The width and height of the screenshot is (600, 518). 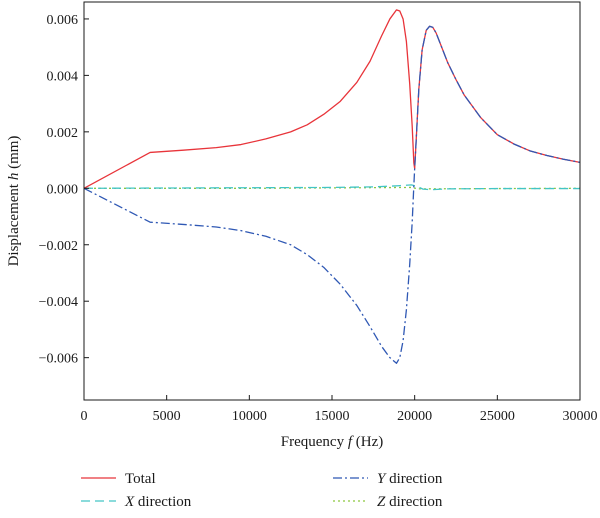 What do you see at coordinates (14, 154) in the screenshot?
I see `y-axis-label-suffix: (mm)` at bounding box center [14, 154].